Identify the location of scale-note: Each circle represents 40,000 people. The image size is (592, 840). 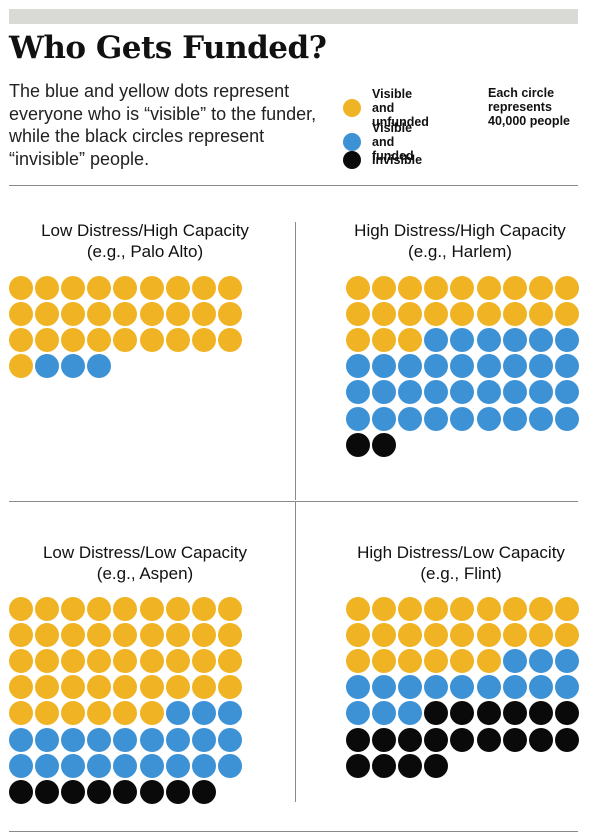
(529, 107).